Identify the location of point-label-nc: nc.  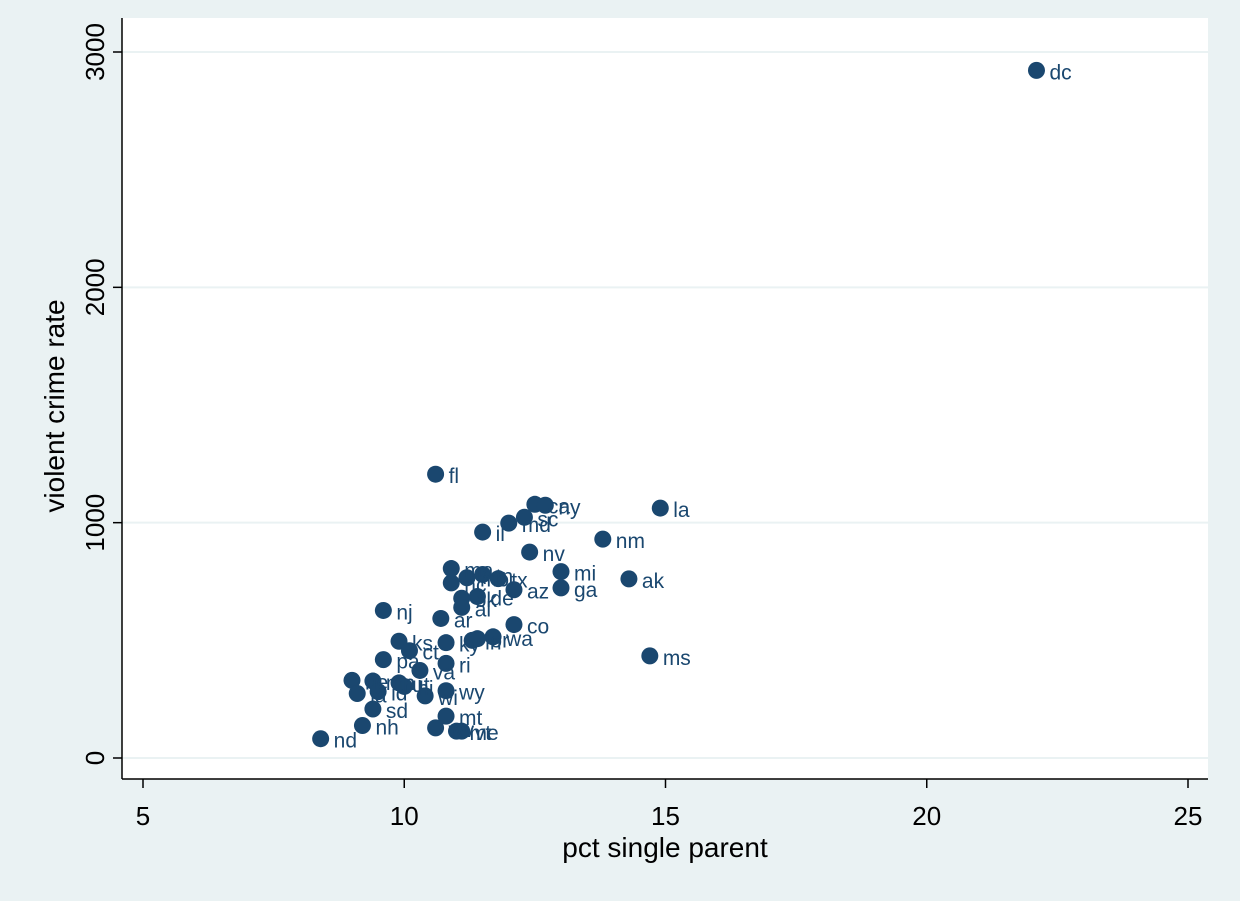
(475, 585).